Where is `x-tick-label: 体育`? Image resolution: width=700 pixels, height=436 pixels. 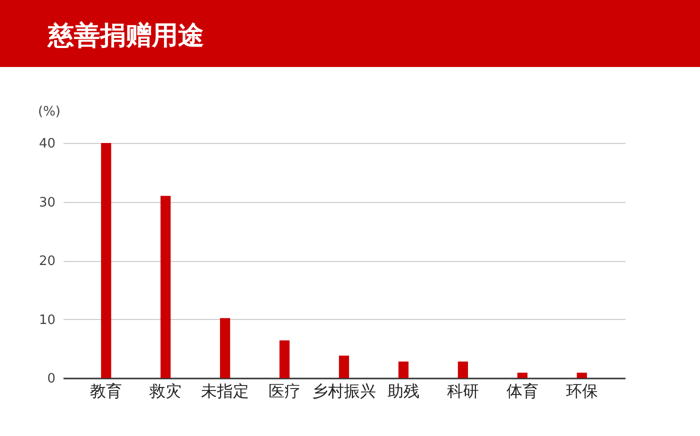 x-tick-label: 体育 is located at coordinates (522, 391).